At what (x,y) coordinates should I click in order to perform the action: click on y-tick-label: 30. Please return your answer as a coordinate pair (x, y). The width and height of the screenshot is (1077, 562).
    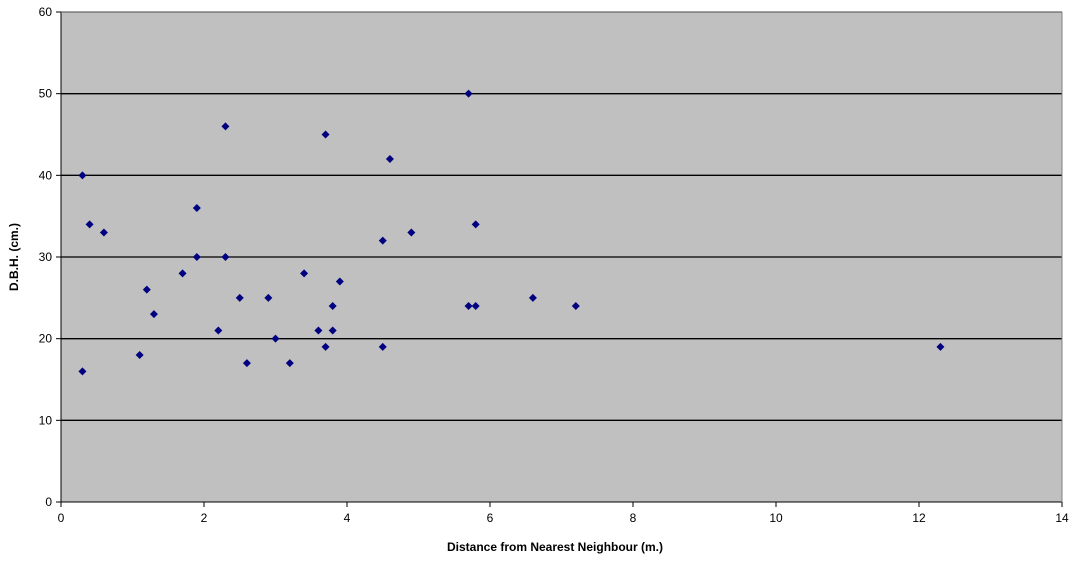
    Looking at the image, I should click on (46, 257).